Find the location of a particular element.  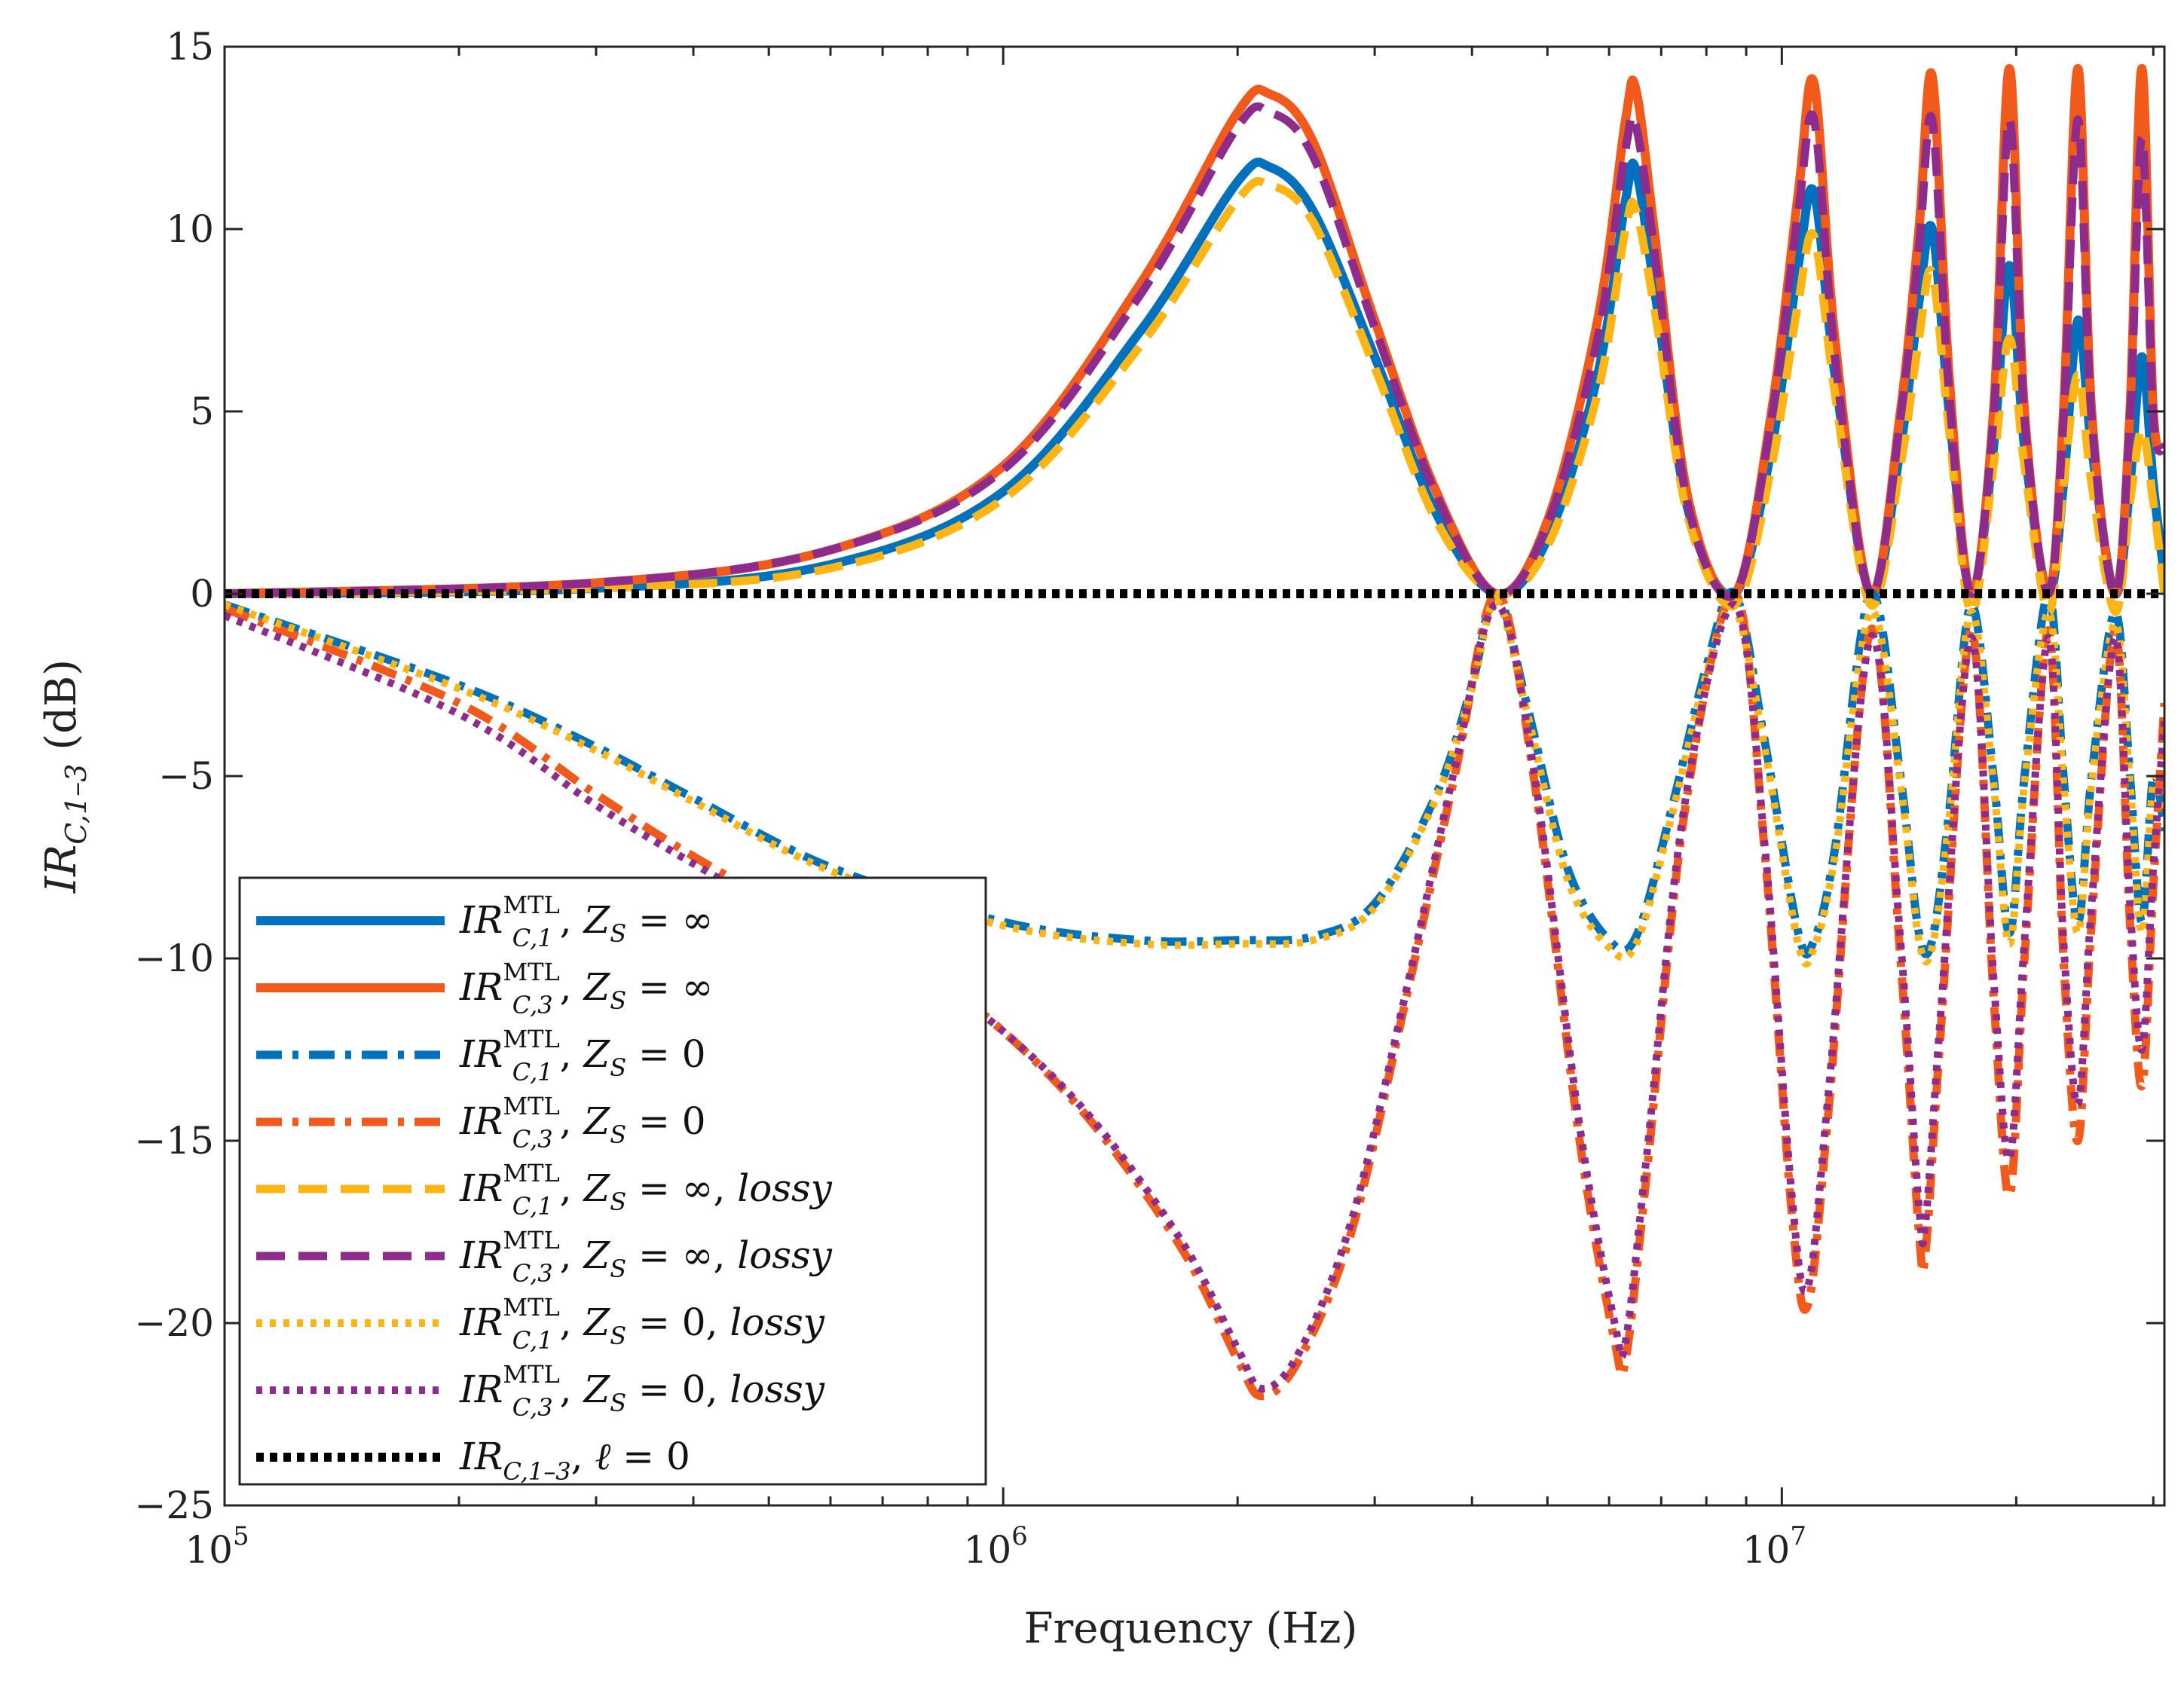

y-tick-labels: 15 10 5 0 −5 −10 −15 −20 −25 is located at coordinates (174, 776).